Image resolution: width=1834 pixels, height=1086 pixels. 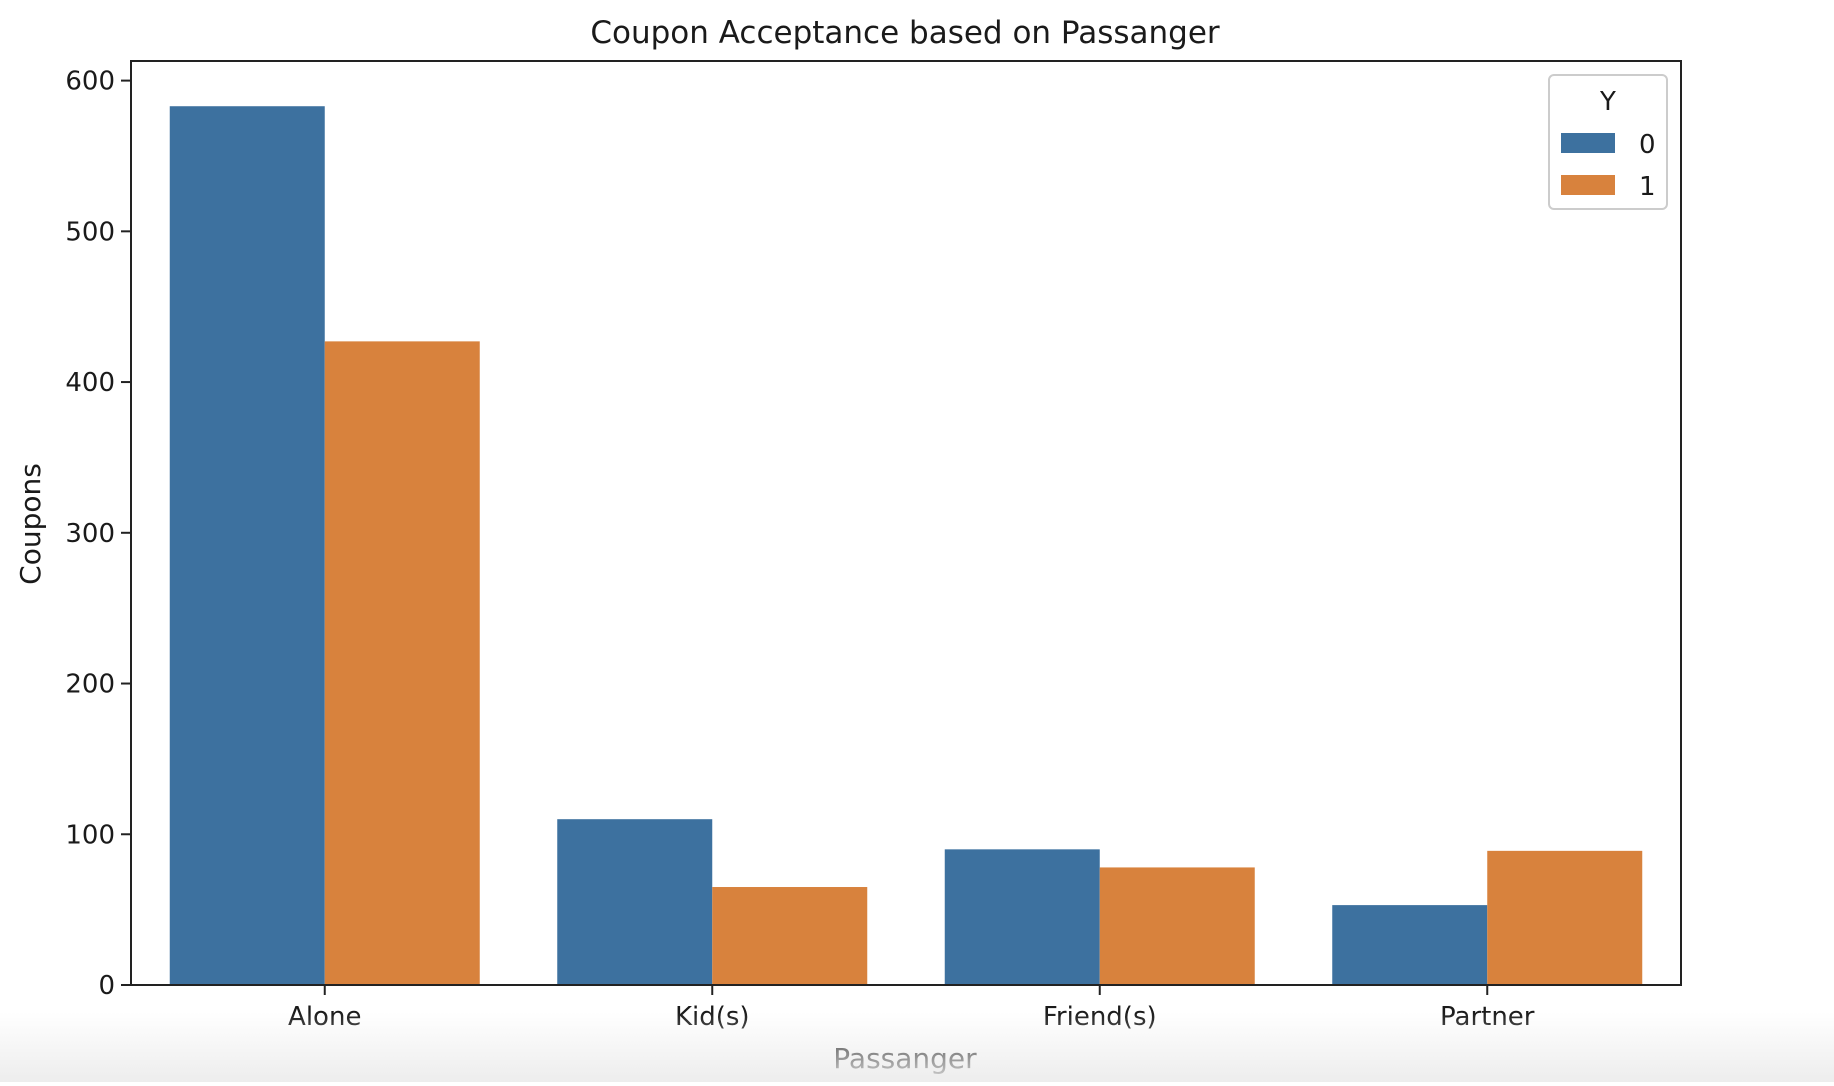 I want to click on legend: Y0 1, so click(x=1608, y=142).